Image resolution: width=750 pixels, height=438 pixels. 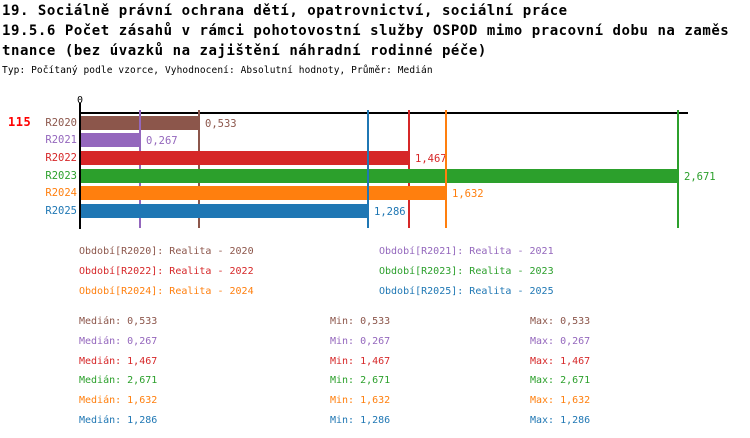 What do you see at coordinates (80, 100) in the screenshot?
I see `axis-zero-tick-label: 0` at bounding box center [80, 100].